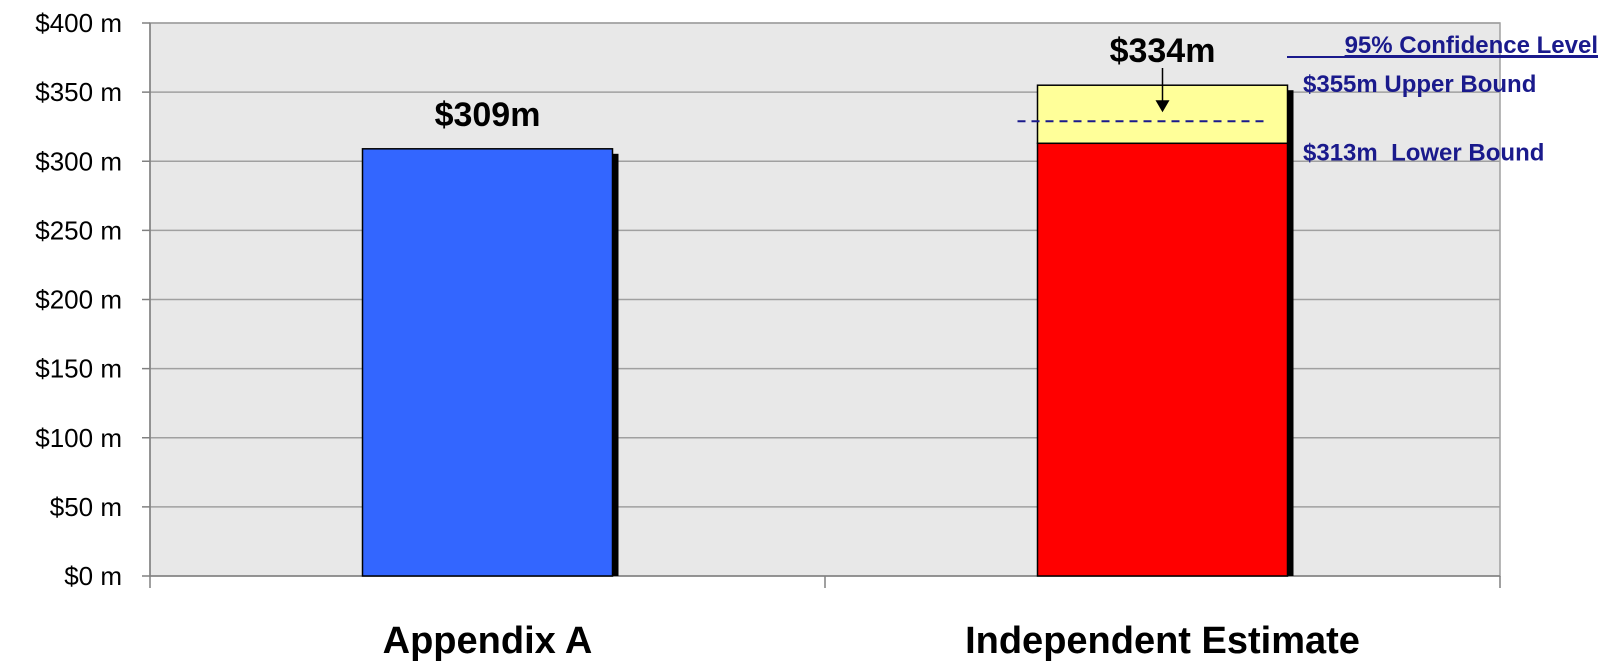 Image resolution: width=1606 pixels, height=661 pixels. What do you see at coordinates (1419, 84) in the screenshot?
I see `upper-bound-label: $355m Upper Bound` at bounding box center [1419, 84].